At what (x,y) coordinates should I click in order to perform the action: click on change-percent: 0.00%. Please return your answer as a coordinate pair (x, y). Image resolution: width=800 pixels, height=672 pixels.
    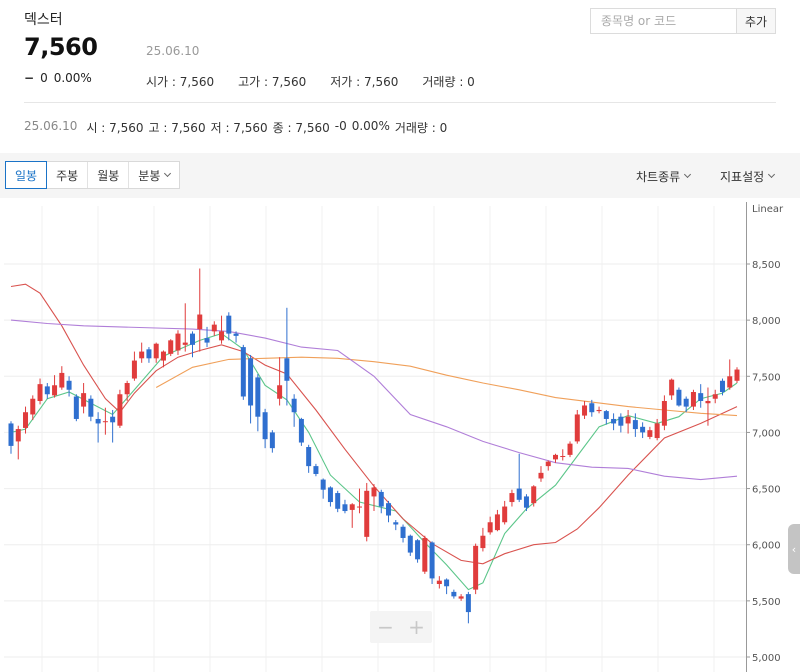
    Looking at the image, I should click on (72, 78).